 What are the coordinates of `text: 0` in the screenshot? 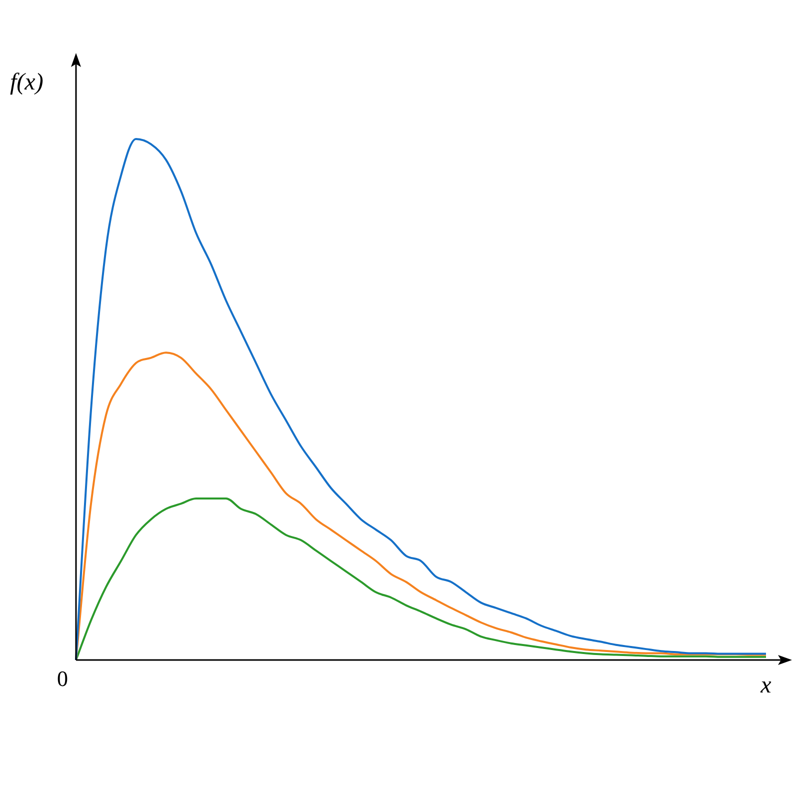 It's located at (62, 678).